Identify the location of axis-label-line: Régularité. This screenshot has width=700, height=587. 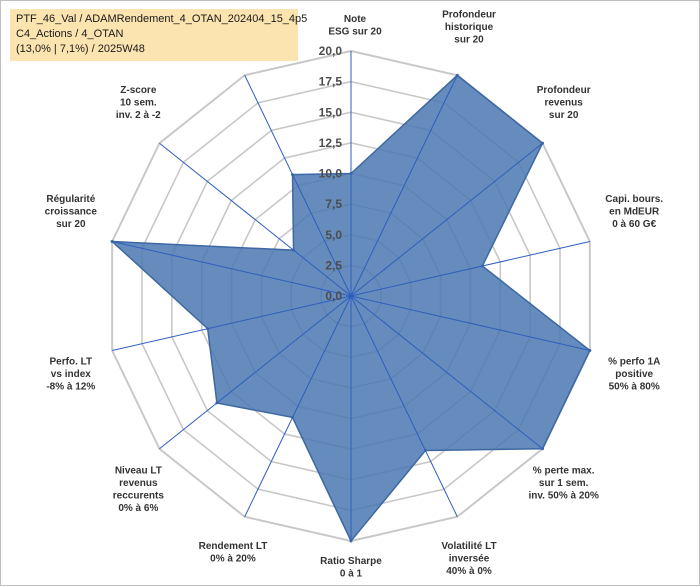
(70, 199).